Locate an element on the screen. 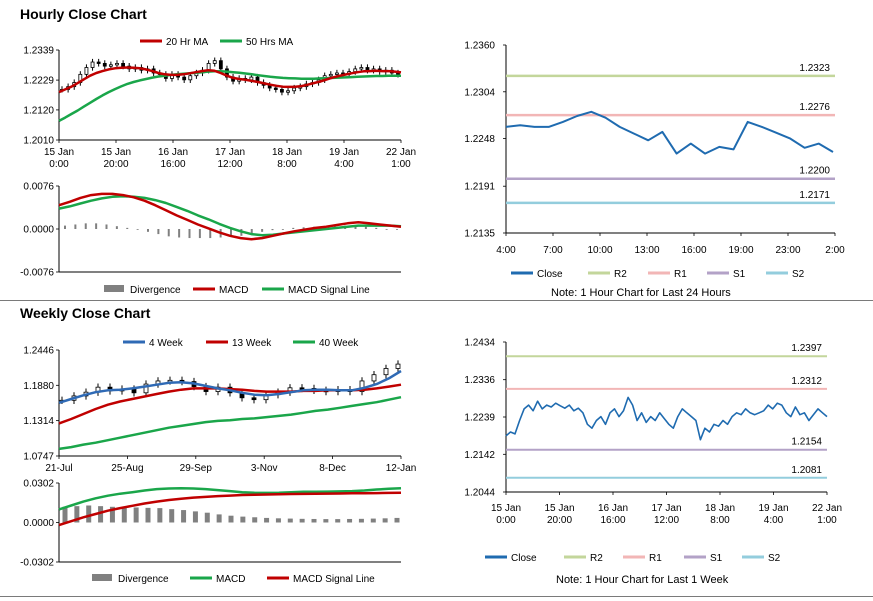 The width and height of the screenshot is (873, 601). weekly-levels-ytick-3: 1.2142 is located at coordinates (479, 455).